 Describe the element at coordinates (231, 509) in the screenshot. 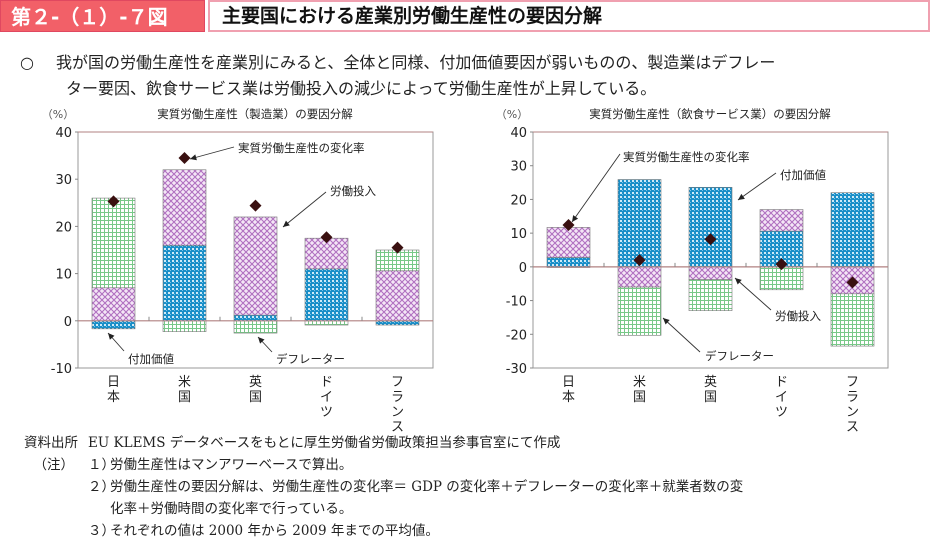

I see `note-text-cont: 化率＋労働時間の変化率で行っている。` at that location.